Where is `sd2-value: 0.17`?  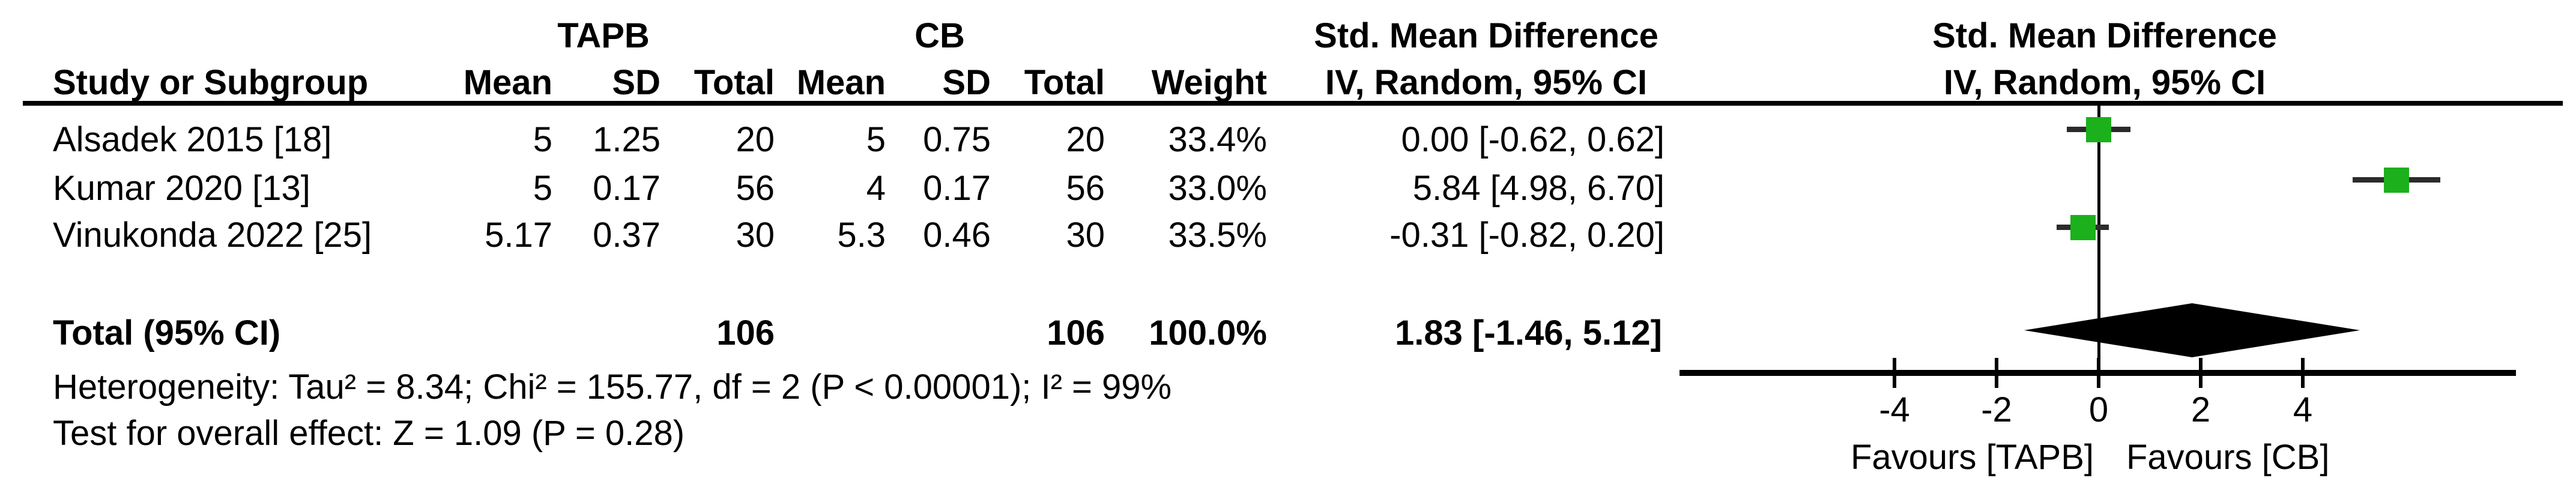
sd2-value: 0.17 is located at coordinates (957, 188).